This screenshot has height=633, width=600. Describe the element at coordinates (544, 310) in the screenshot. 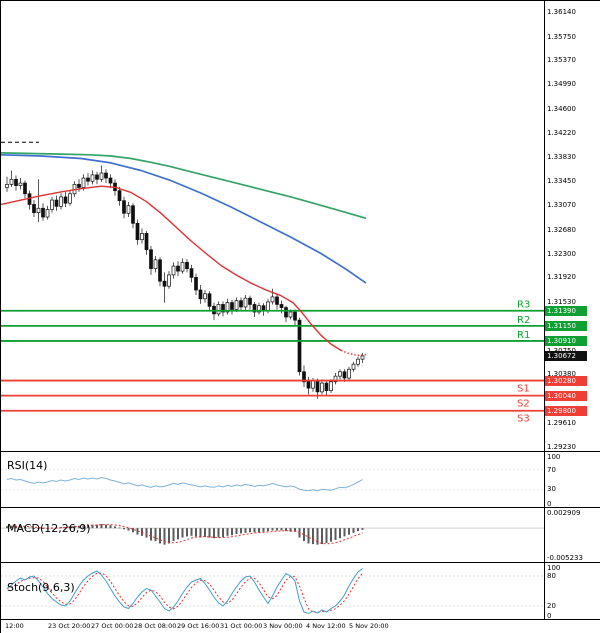

I see `price-axis-separator` at that location.